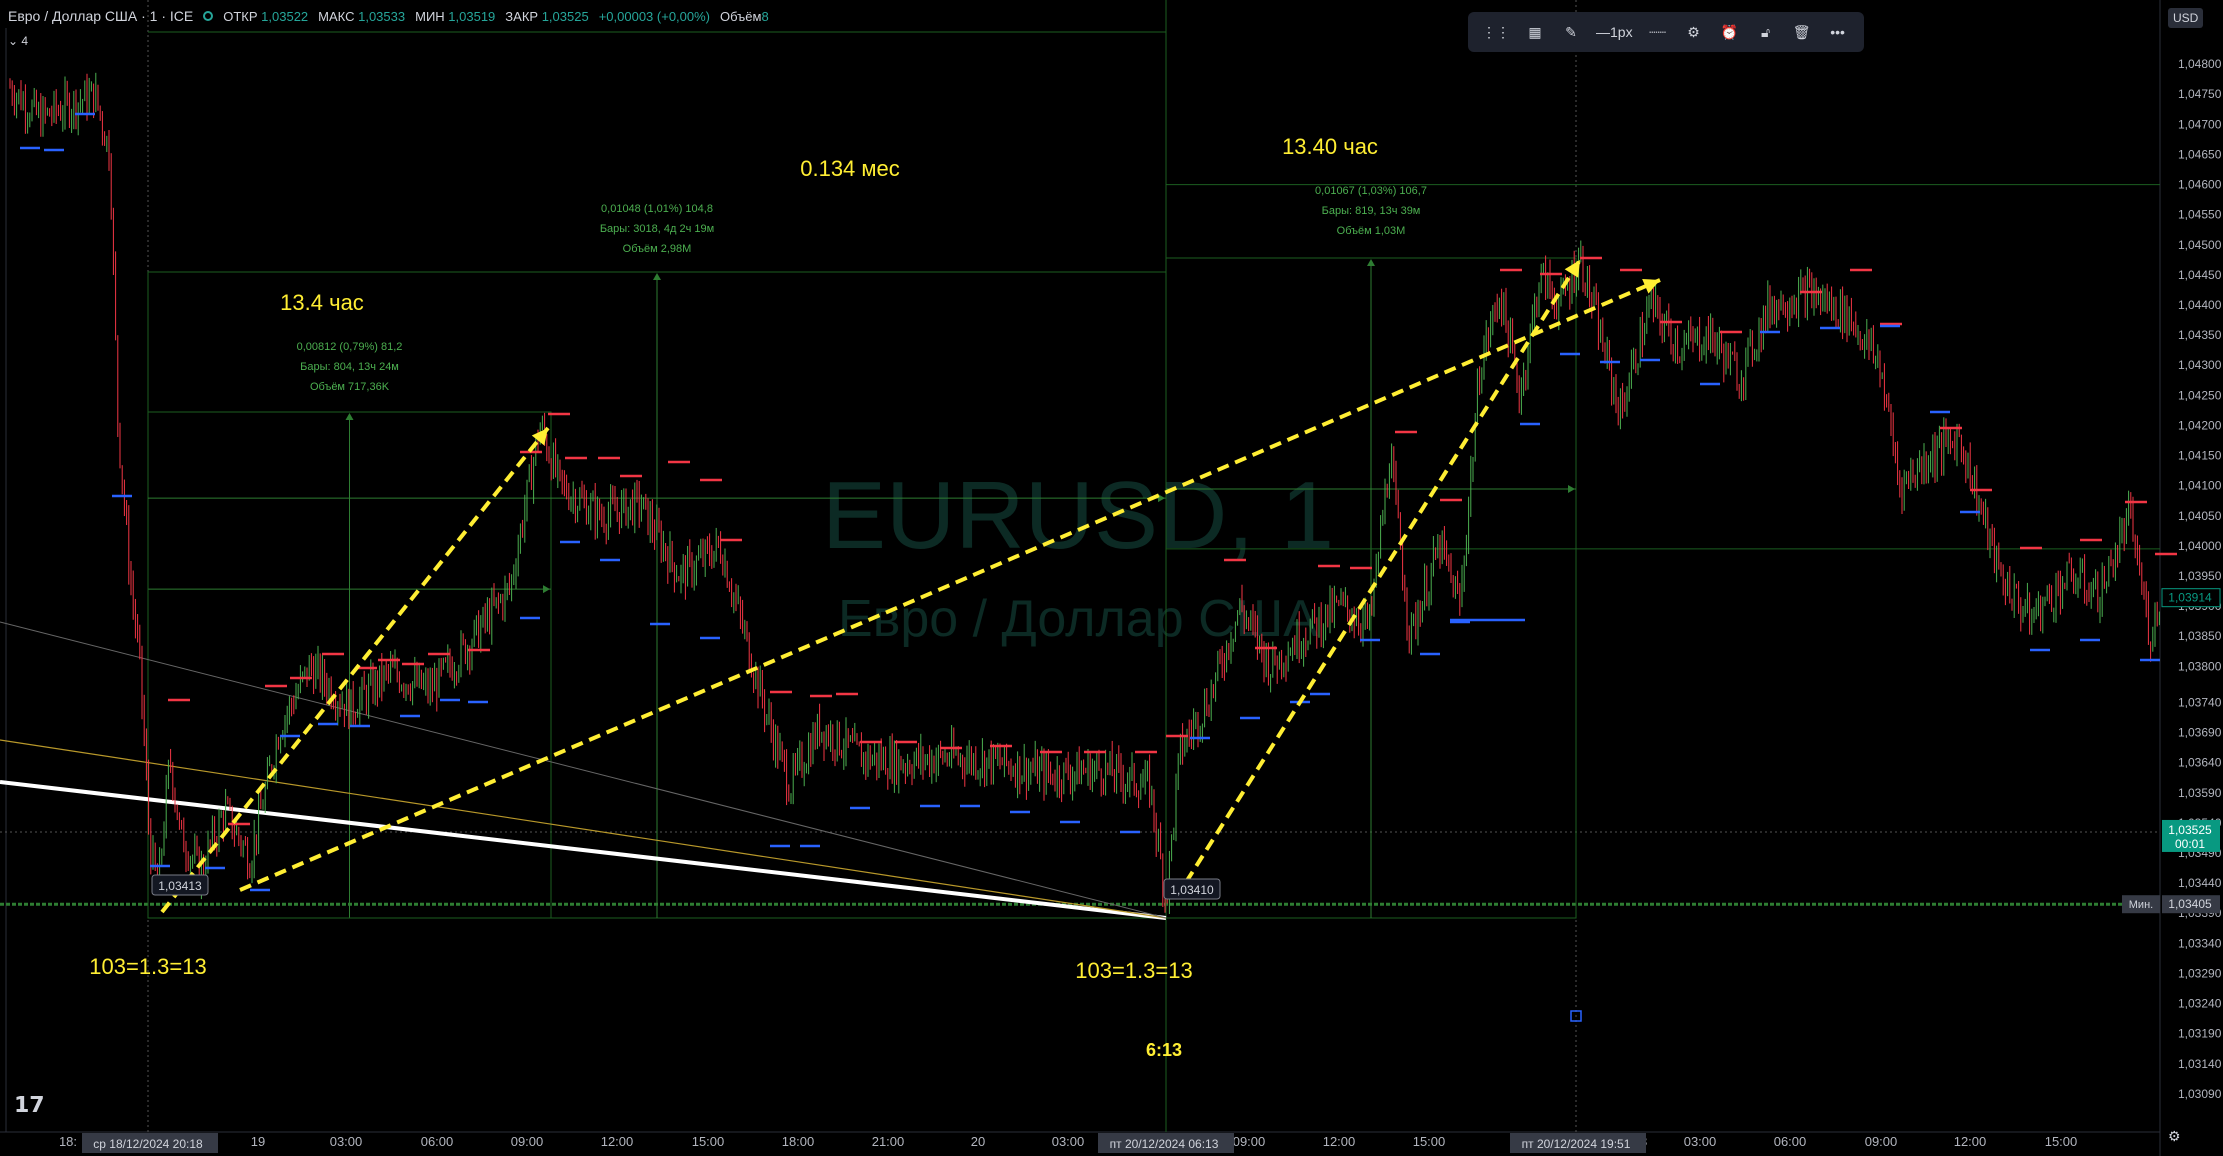  I want to click on time-badge-label: ср 18/12/2024 20:18, so click(148, 1144).